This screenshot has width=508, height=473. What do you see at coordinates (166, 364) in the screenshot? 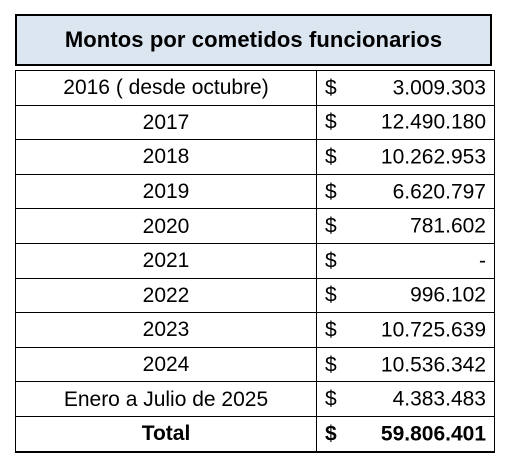
I see `year-cell: 2024` at bounding box center [166, 364].